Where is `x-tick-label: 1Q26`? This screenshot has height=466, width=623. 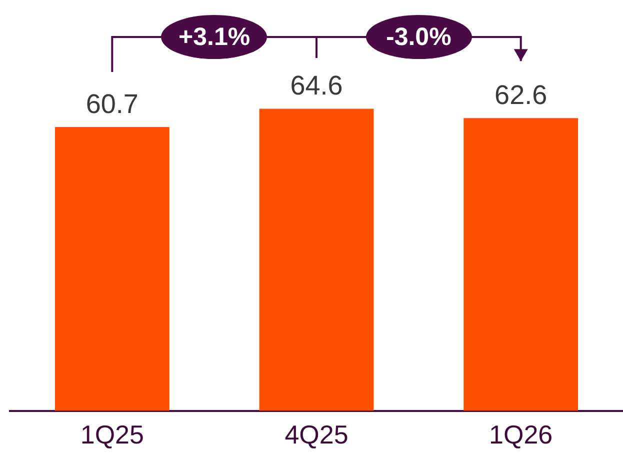
x-tick-label: 1Q26 is located at coordinates (521, 435).